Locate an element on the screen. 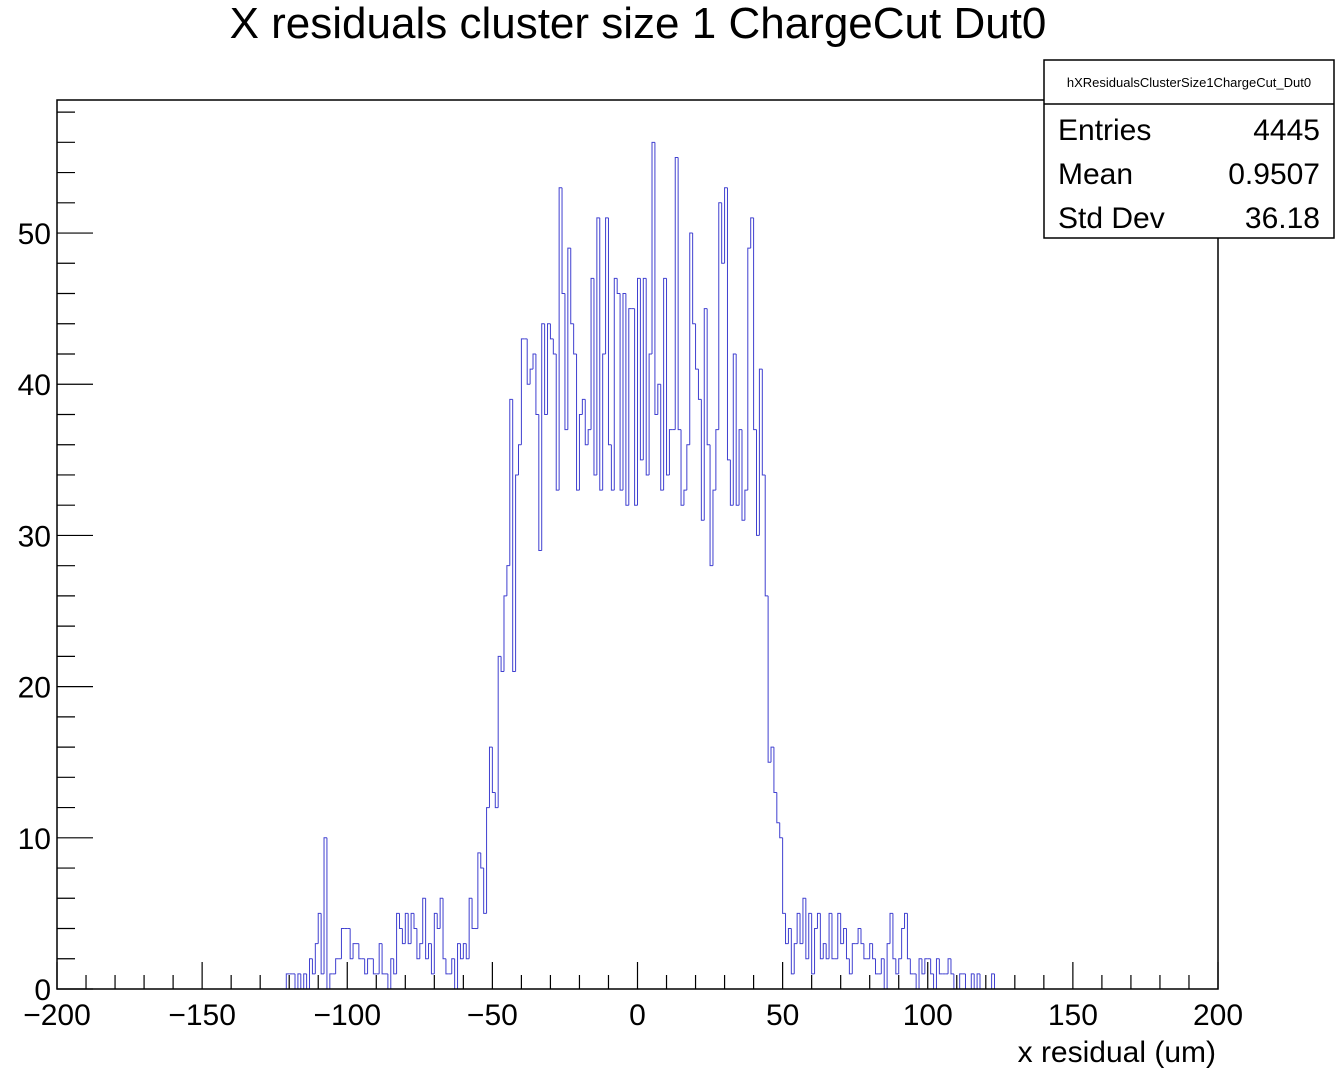 This screenshot has width=1344, height=1080. y-tick-label: 0 is located at coordinates (42, 990).